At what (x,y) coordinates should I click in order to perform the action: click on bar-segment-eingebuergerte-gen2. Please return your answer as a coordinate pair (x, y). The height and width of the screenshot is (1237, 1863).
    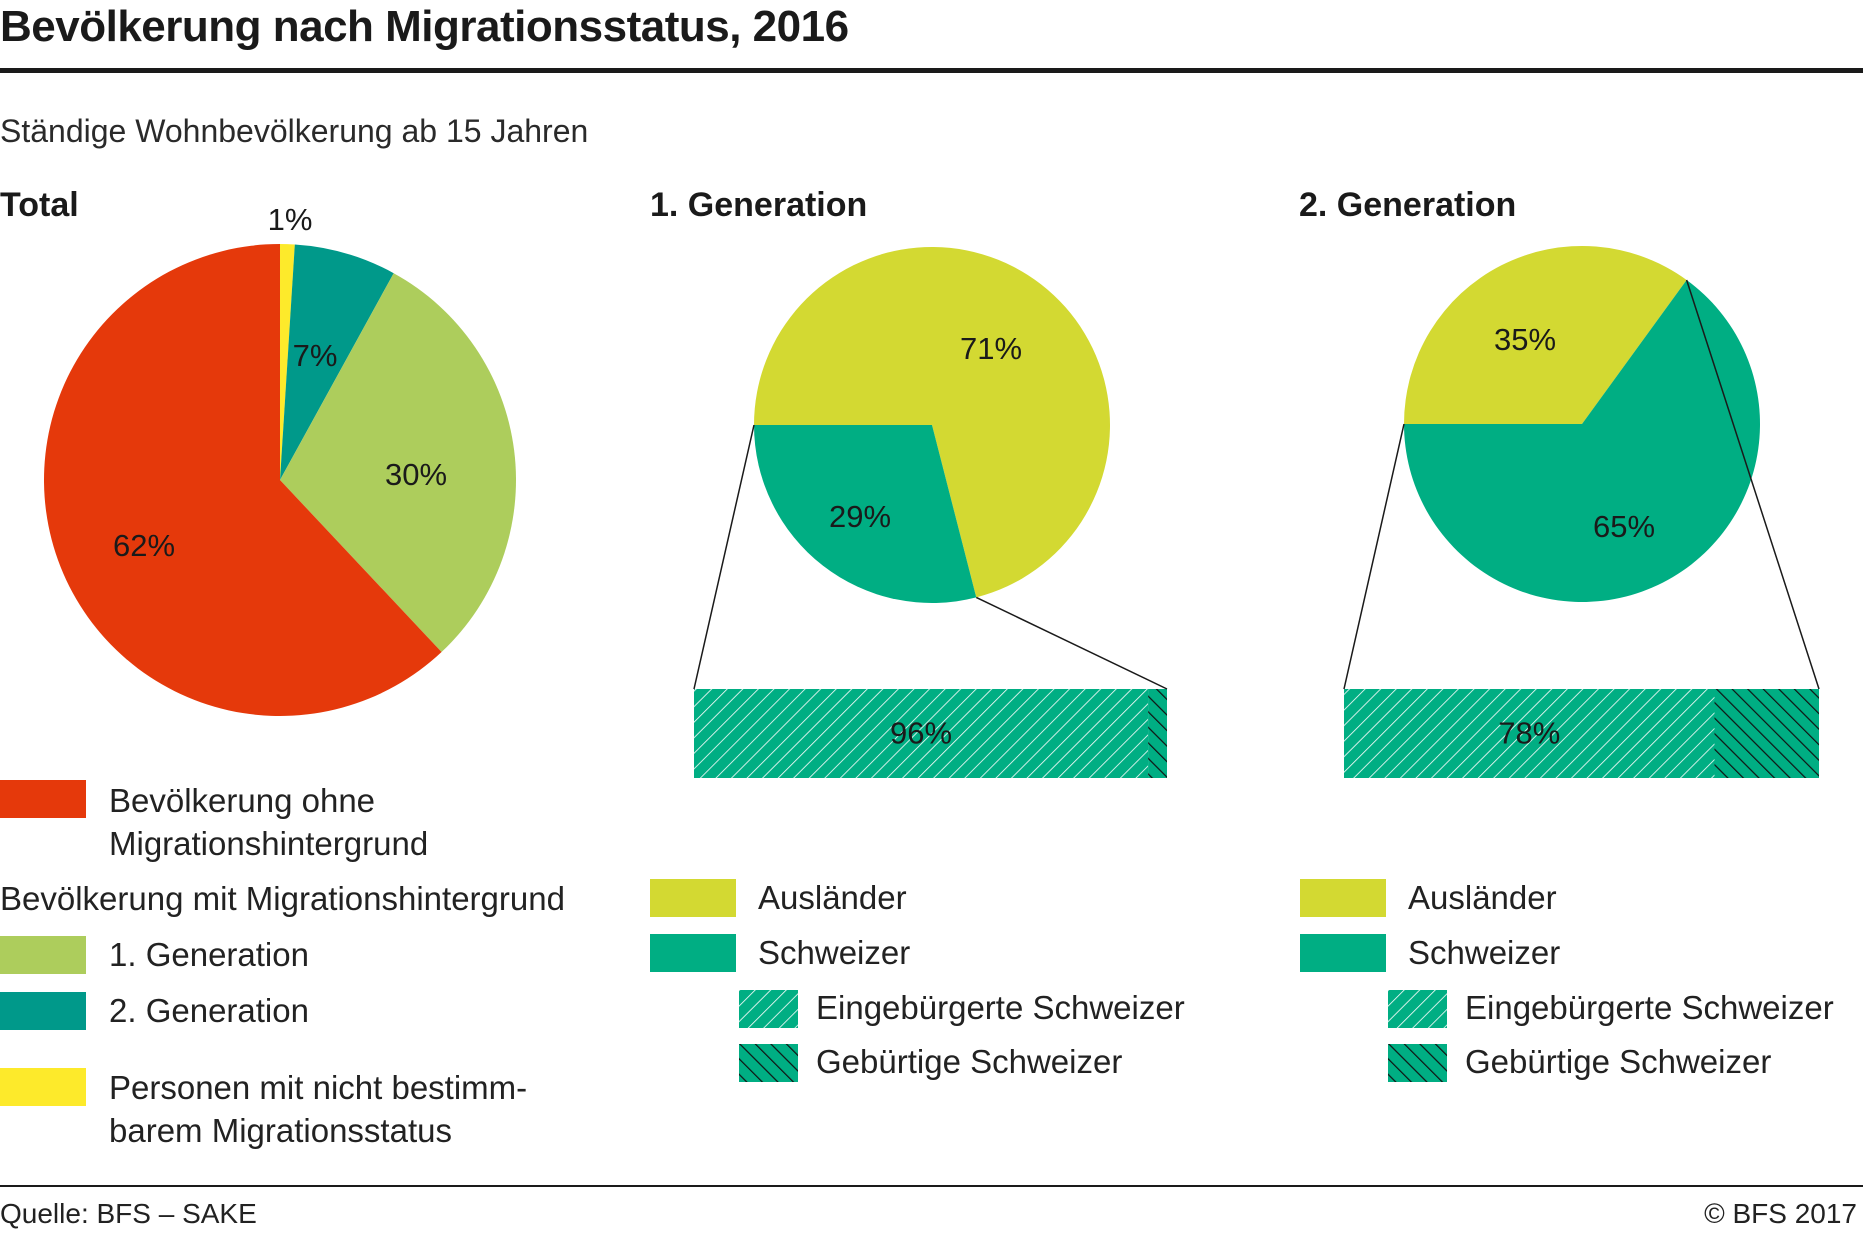
    Looking at the image, I should click on (1529, 733).